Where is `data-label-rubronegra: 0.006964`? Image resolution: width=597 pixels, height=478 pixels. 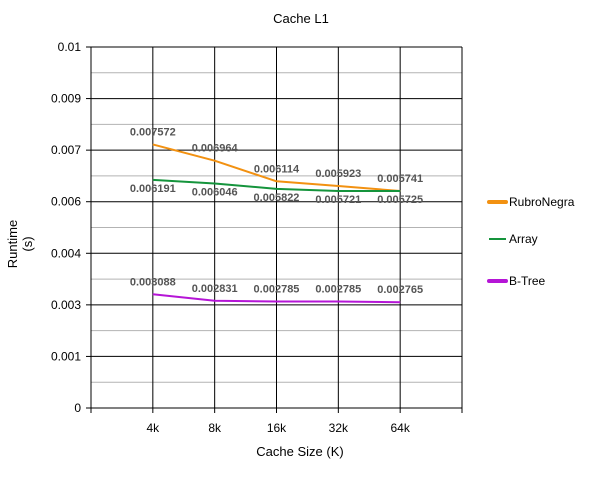 data-label-rubronegra: 0.006964 is located at coordinates (215, 149).